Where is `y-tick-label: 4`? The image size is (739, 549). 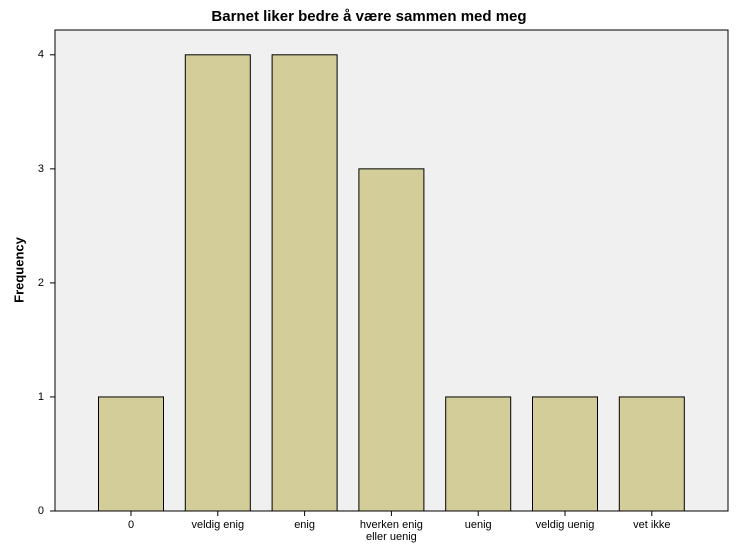 y-tick-label: 4 is located at coordinates (41, 55).